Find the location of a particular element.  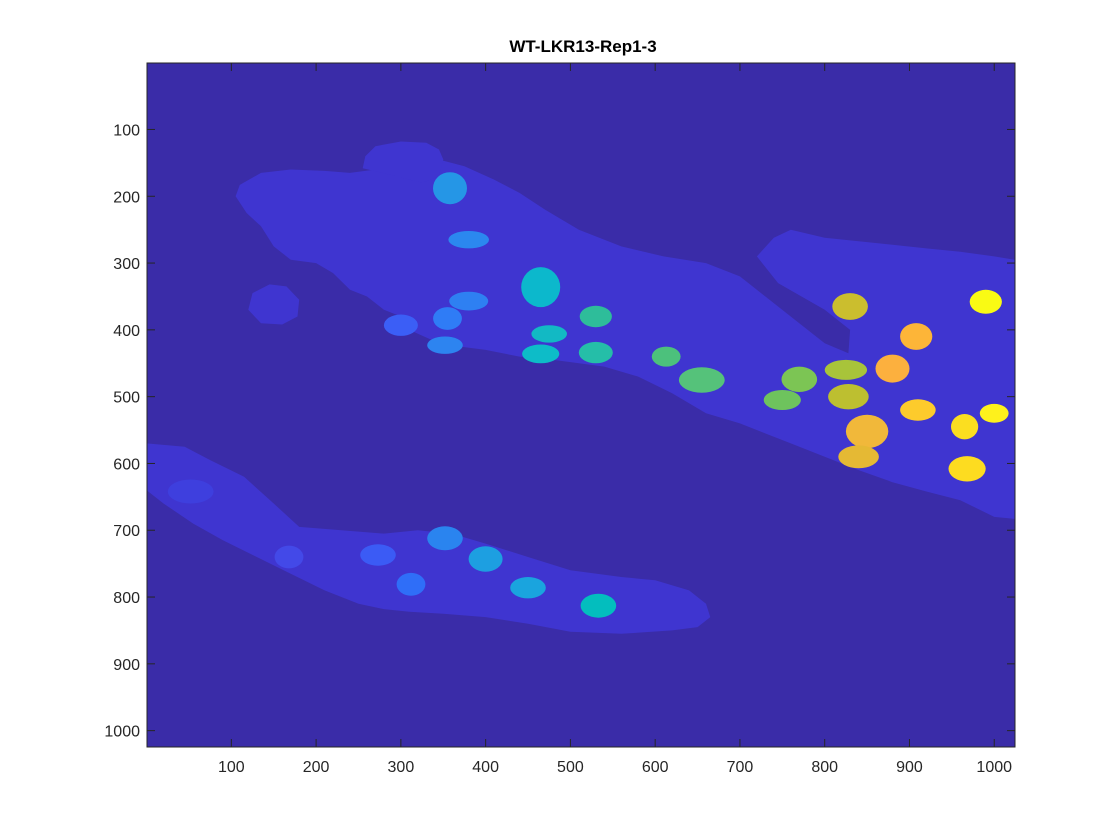

x-tick-label: 700 is located at coordinates (740, 767).